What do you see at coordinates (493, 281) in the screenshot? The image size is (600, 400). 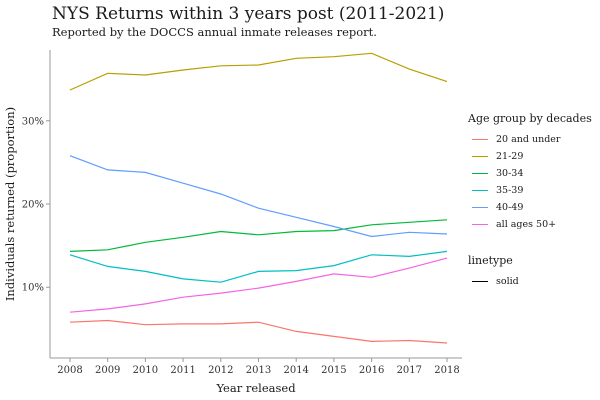 I see `linetype-legend-item: solid` at bounding box center [493, 281].